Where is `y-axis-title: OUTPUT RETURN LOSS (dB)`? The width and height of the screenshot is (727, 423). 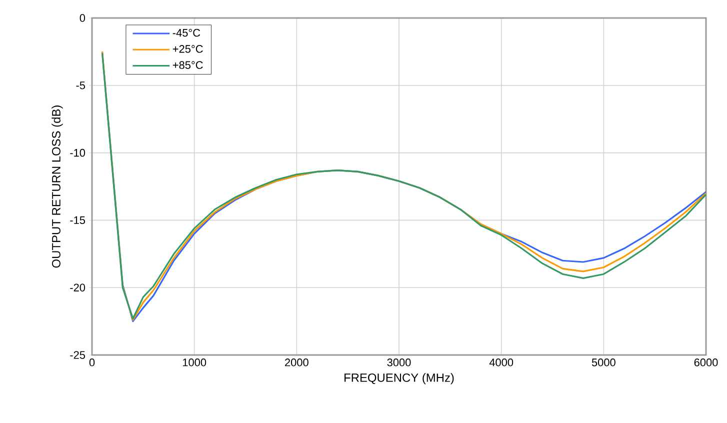
y-axis-title: OUTPUT RETURN LOSS (dB) is located at coordinates (57, 187).